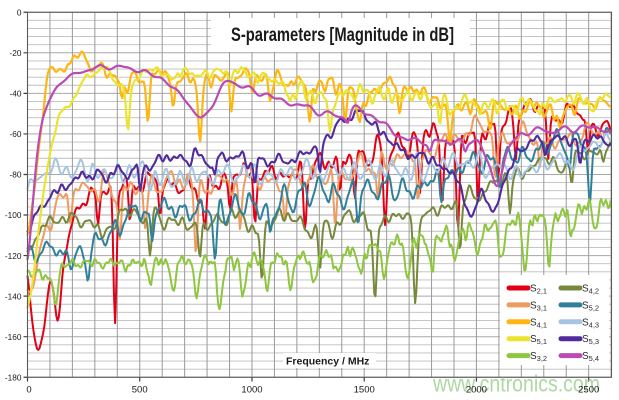 The height and width of the screenshot is (400, 619). What do you see at coordinates (16, 94) in the screenshot?
I see `svg-text: -40` at bounding box center [16, 94].